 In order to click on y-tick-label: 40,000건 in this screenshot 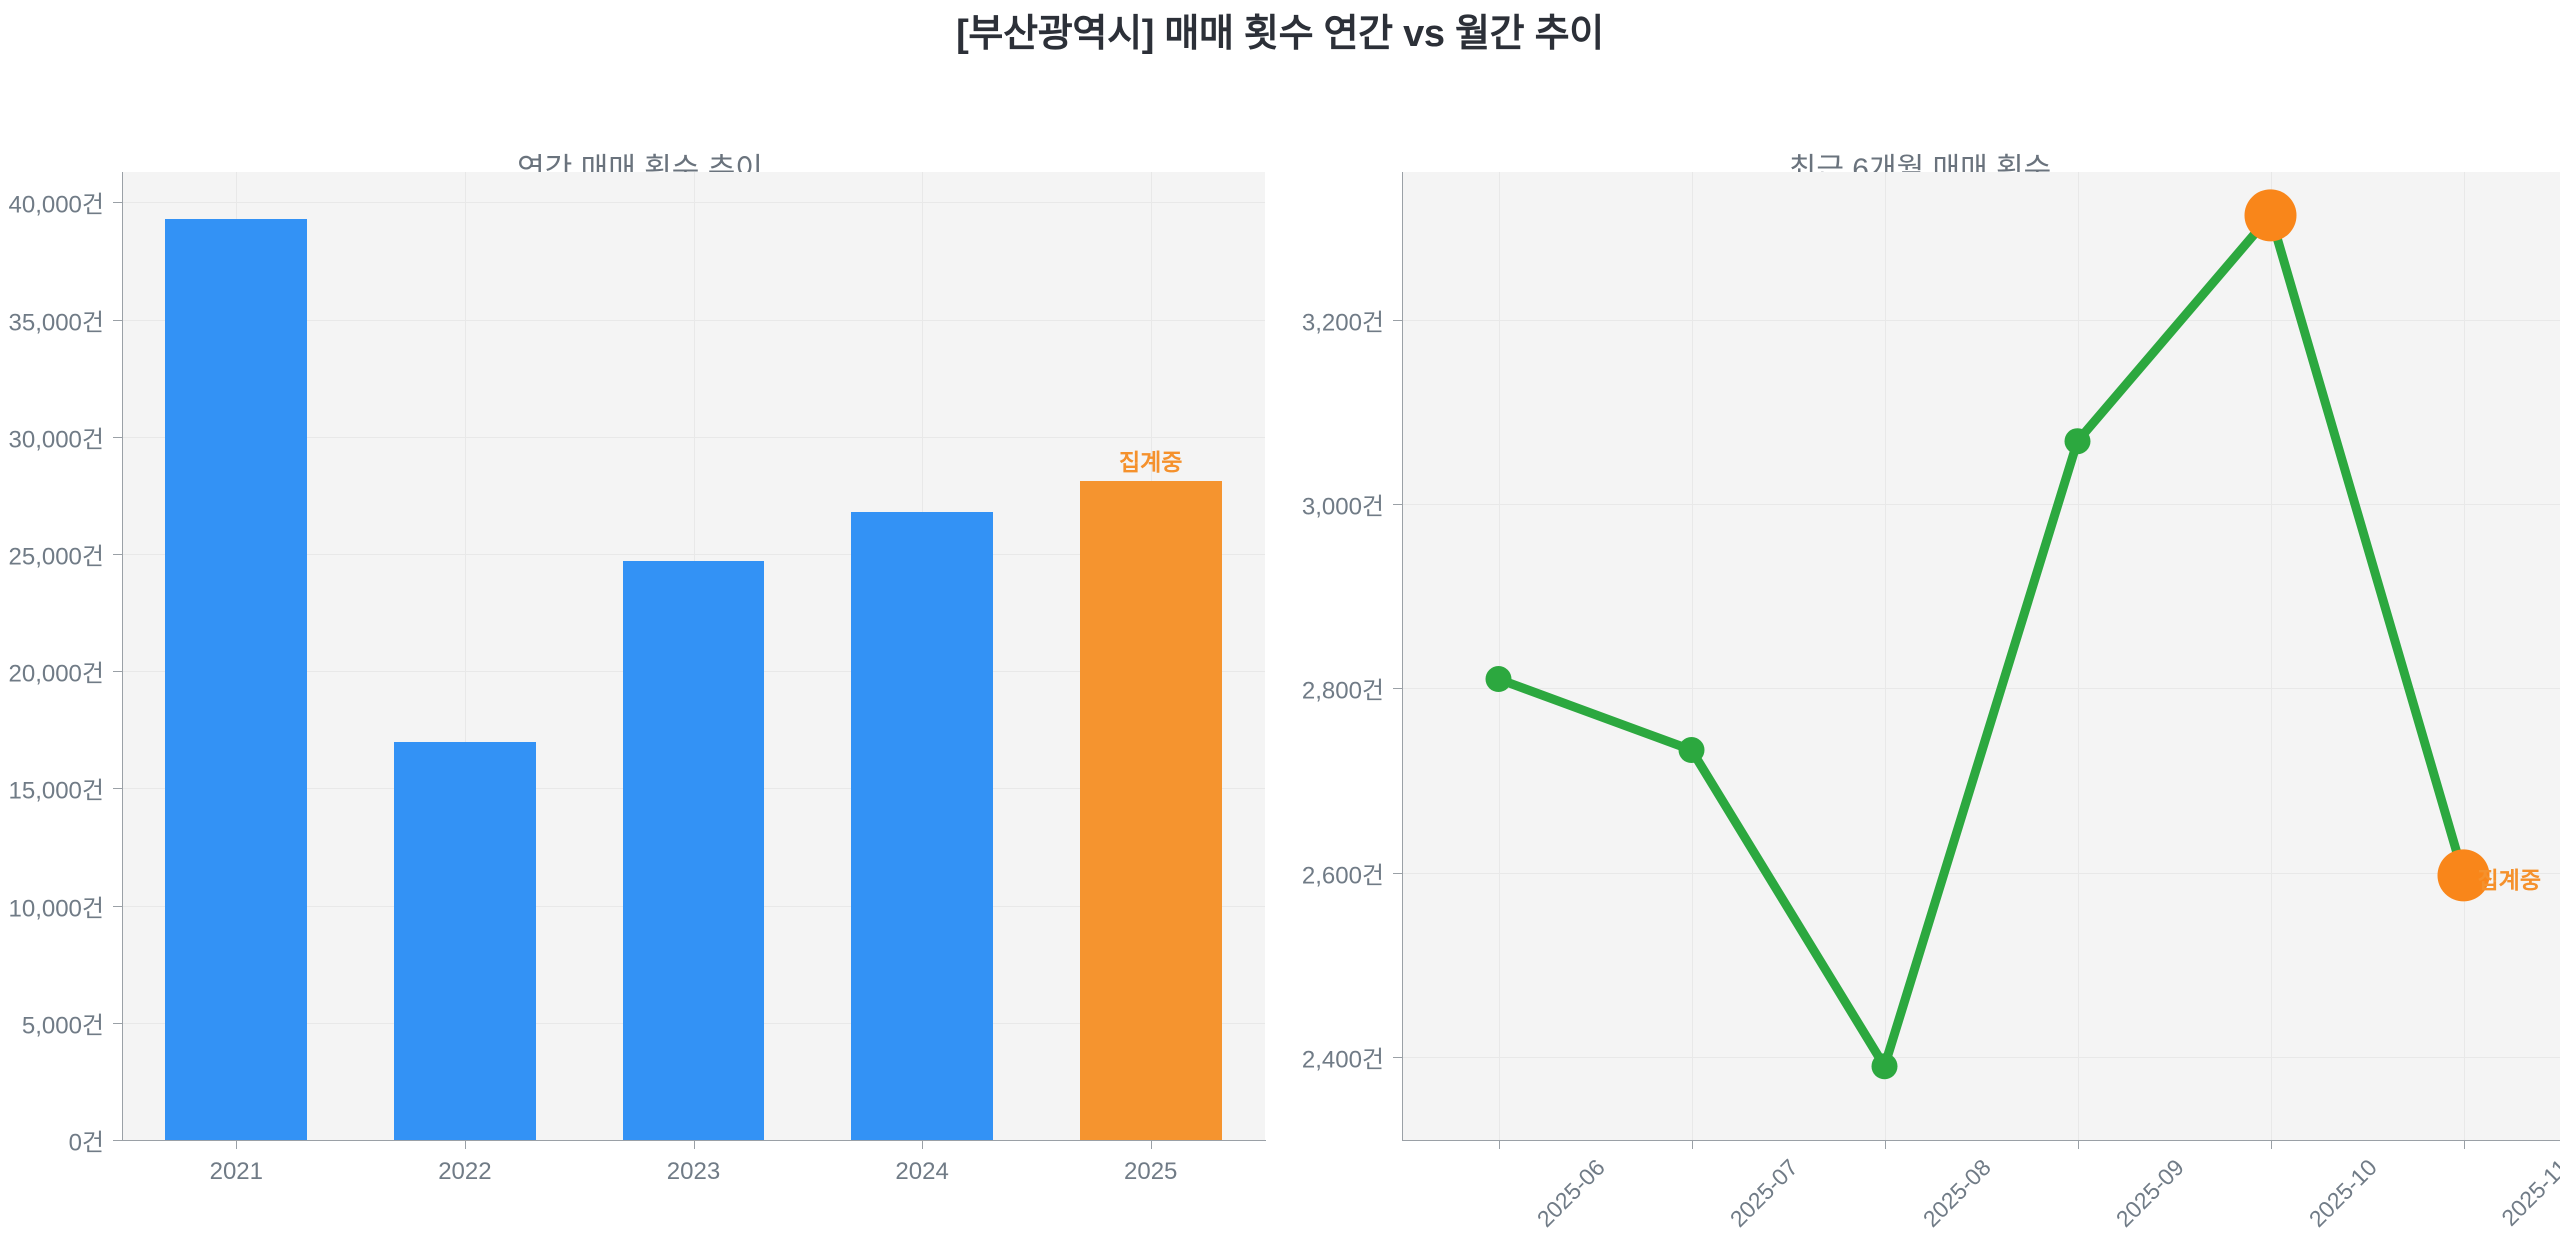, I will do `click(56, 205)`.